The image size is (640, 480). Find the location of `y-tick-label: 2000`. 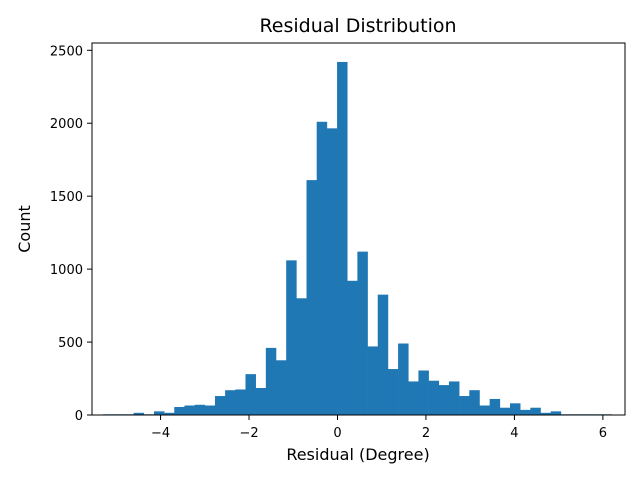

y-tick-label: 2000 is located at coordinates (66, 124).